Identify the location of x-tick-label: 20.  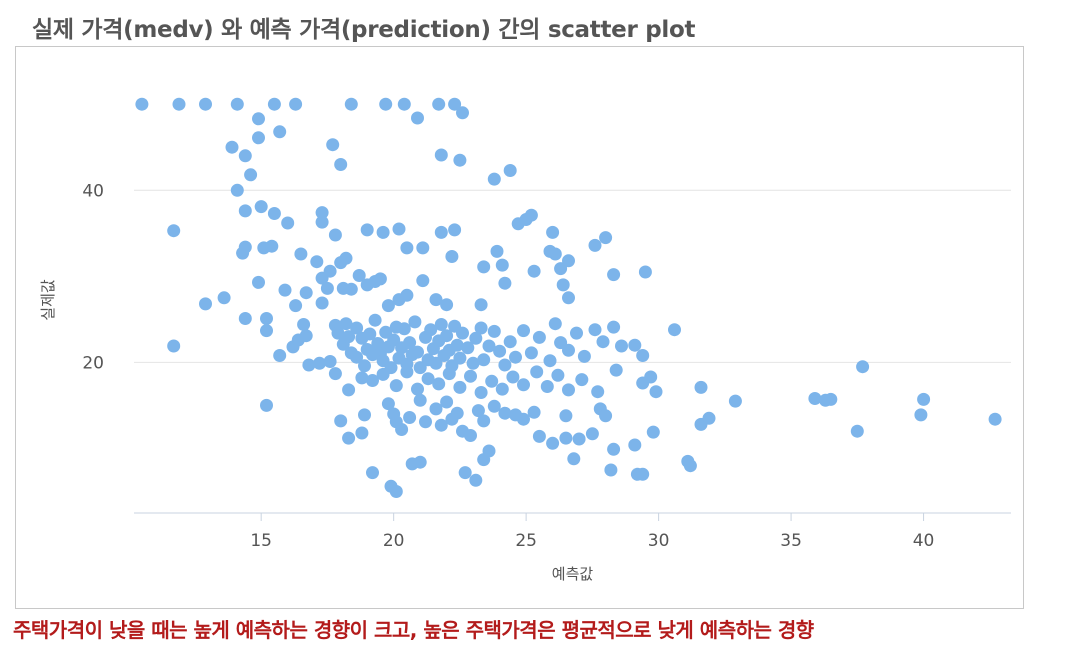
(394, 541).